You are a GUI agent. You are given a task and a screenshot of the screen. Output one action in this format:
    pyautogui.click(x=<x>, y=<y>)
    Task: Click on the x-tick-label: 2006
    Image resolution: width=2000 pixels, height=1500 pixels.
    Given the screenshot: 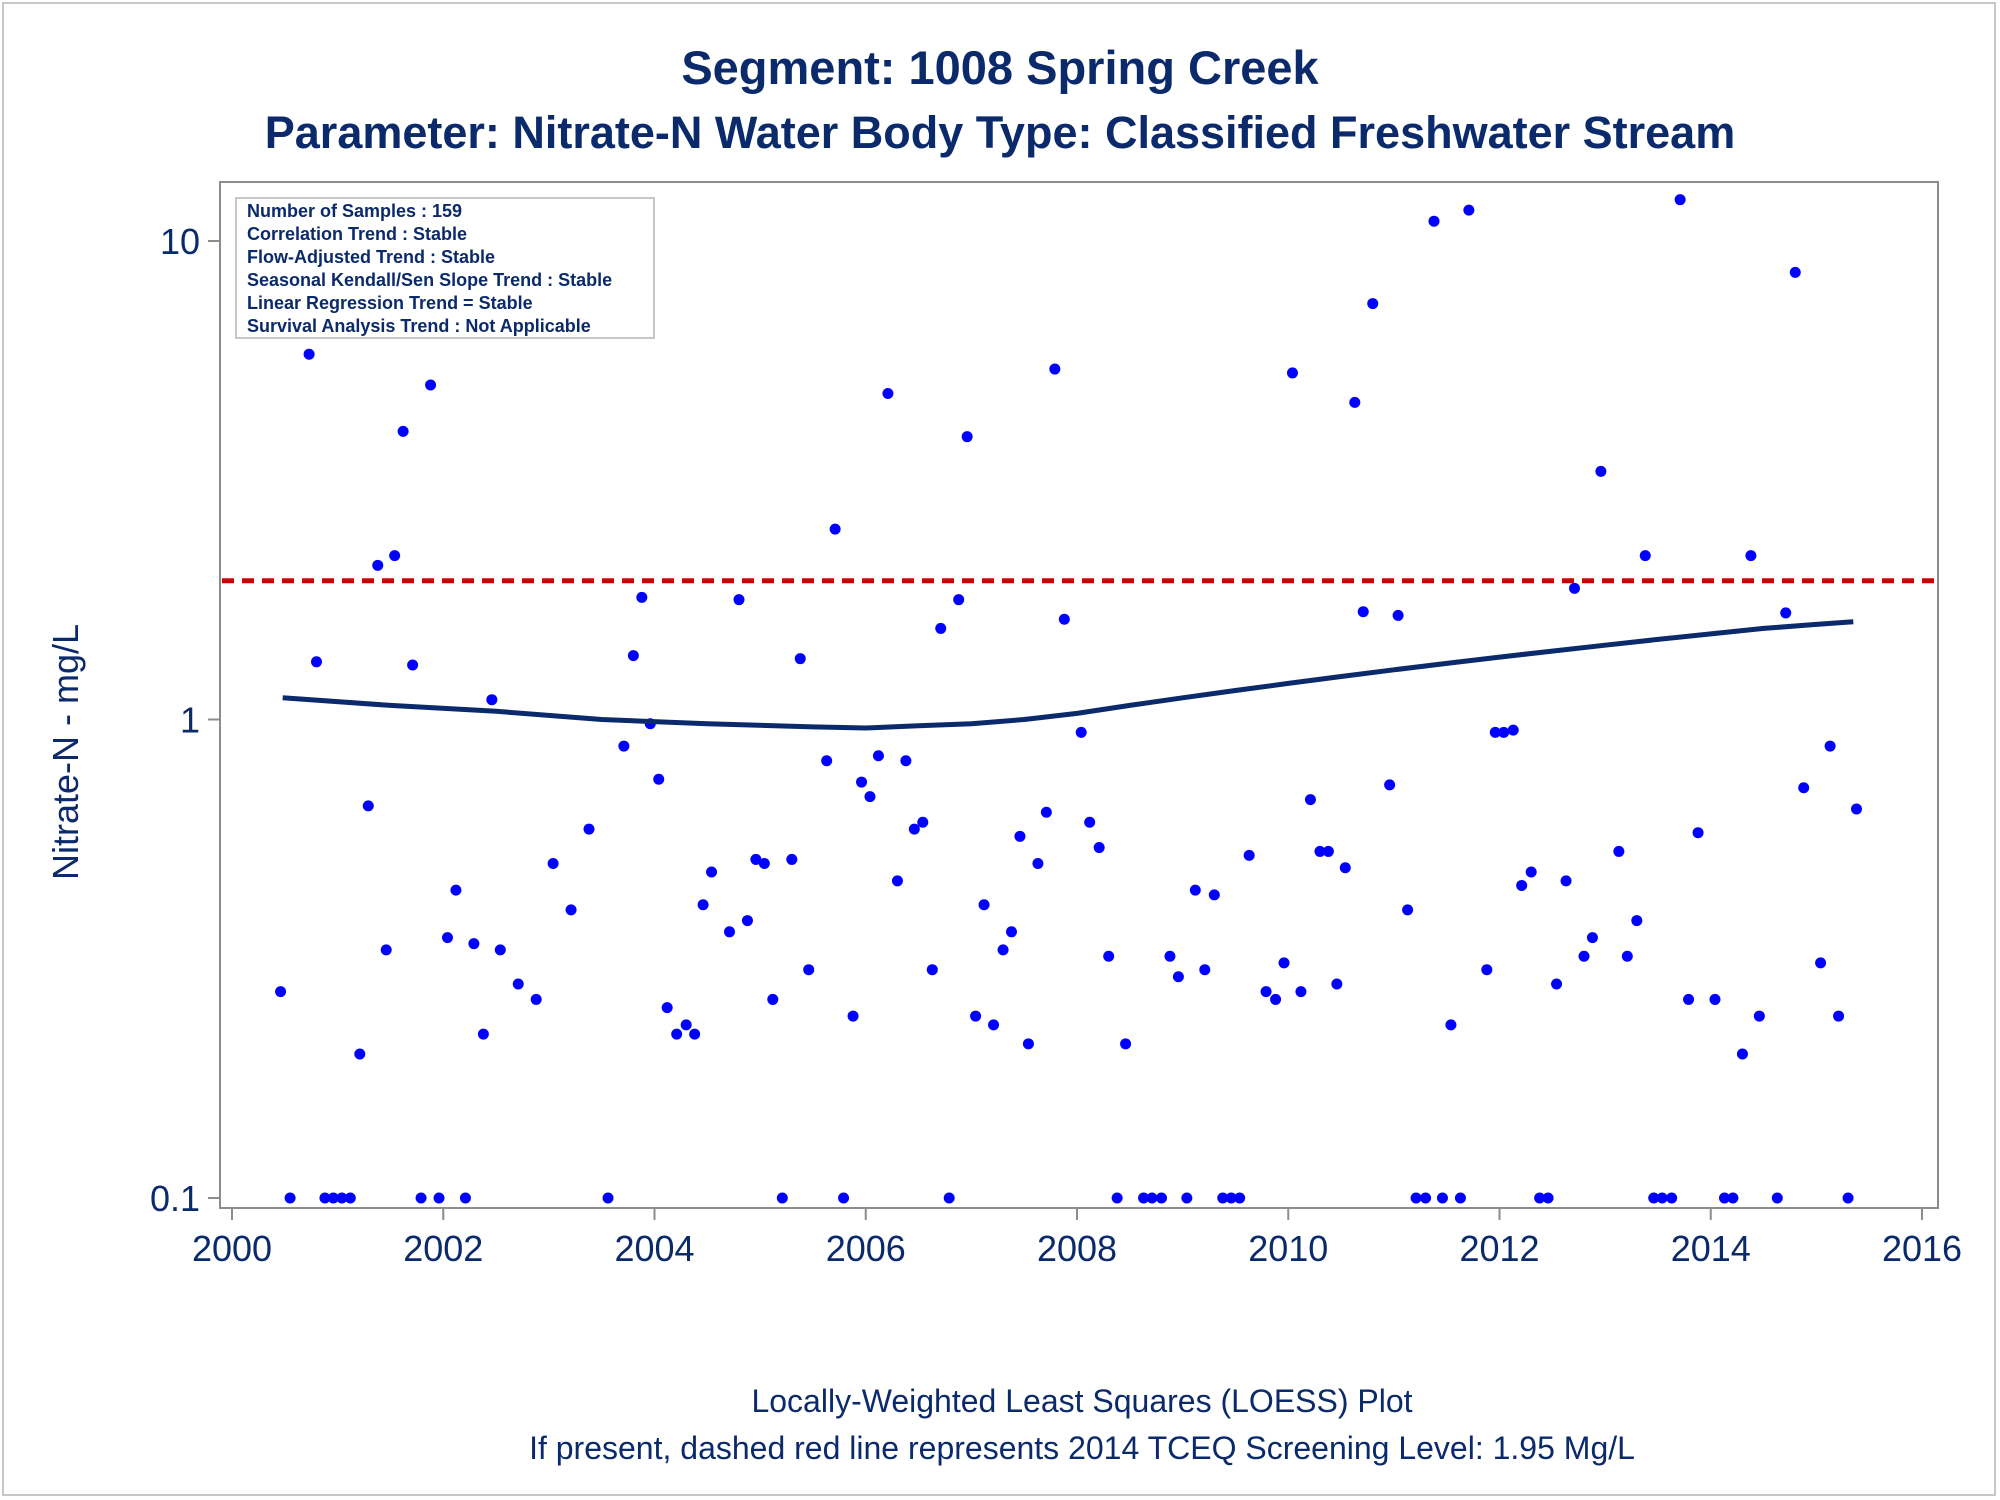 What is the action you would take?
    pyautogui.click(x=866, y=1248)
    